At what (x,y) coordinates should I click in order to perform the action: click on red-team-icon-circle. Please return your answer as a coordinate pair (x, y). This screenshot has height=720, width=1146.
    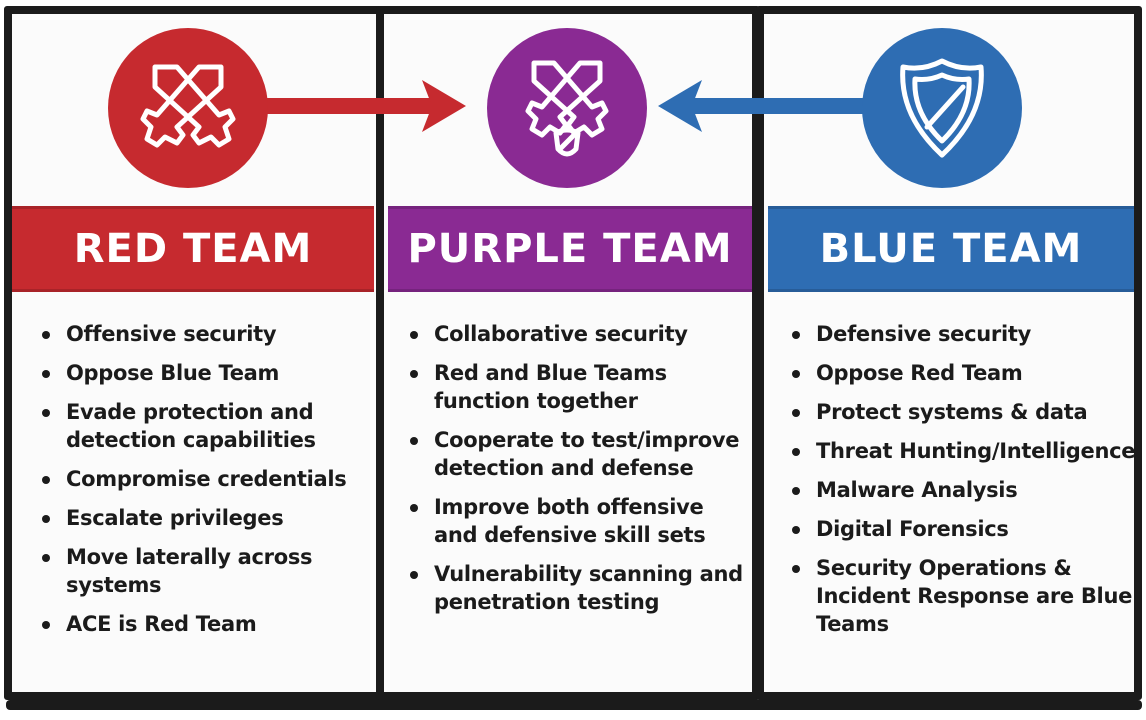
    Looking at the image, I should click on (188, 108).